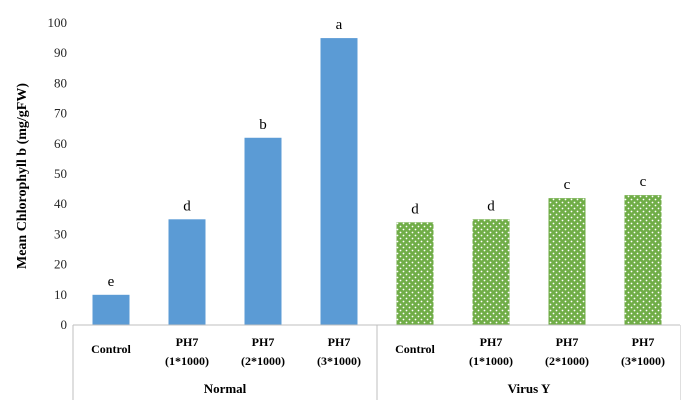 Image resolution: width=681 pixels, height=402 pixels. What do you see at coordinates (529, 388) in the screenshot?
I see `group-label: Virus Y` at bounding box center [529, 388].